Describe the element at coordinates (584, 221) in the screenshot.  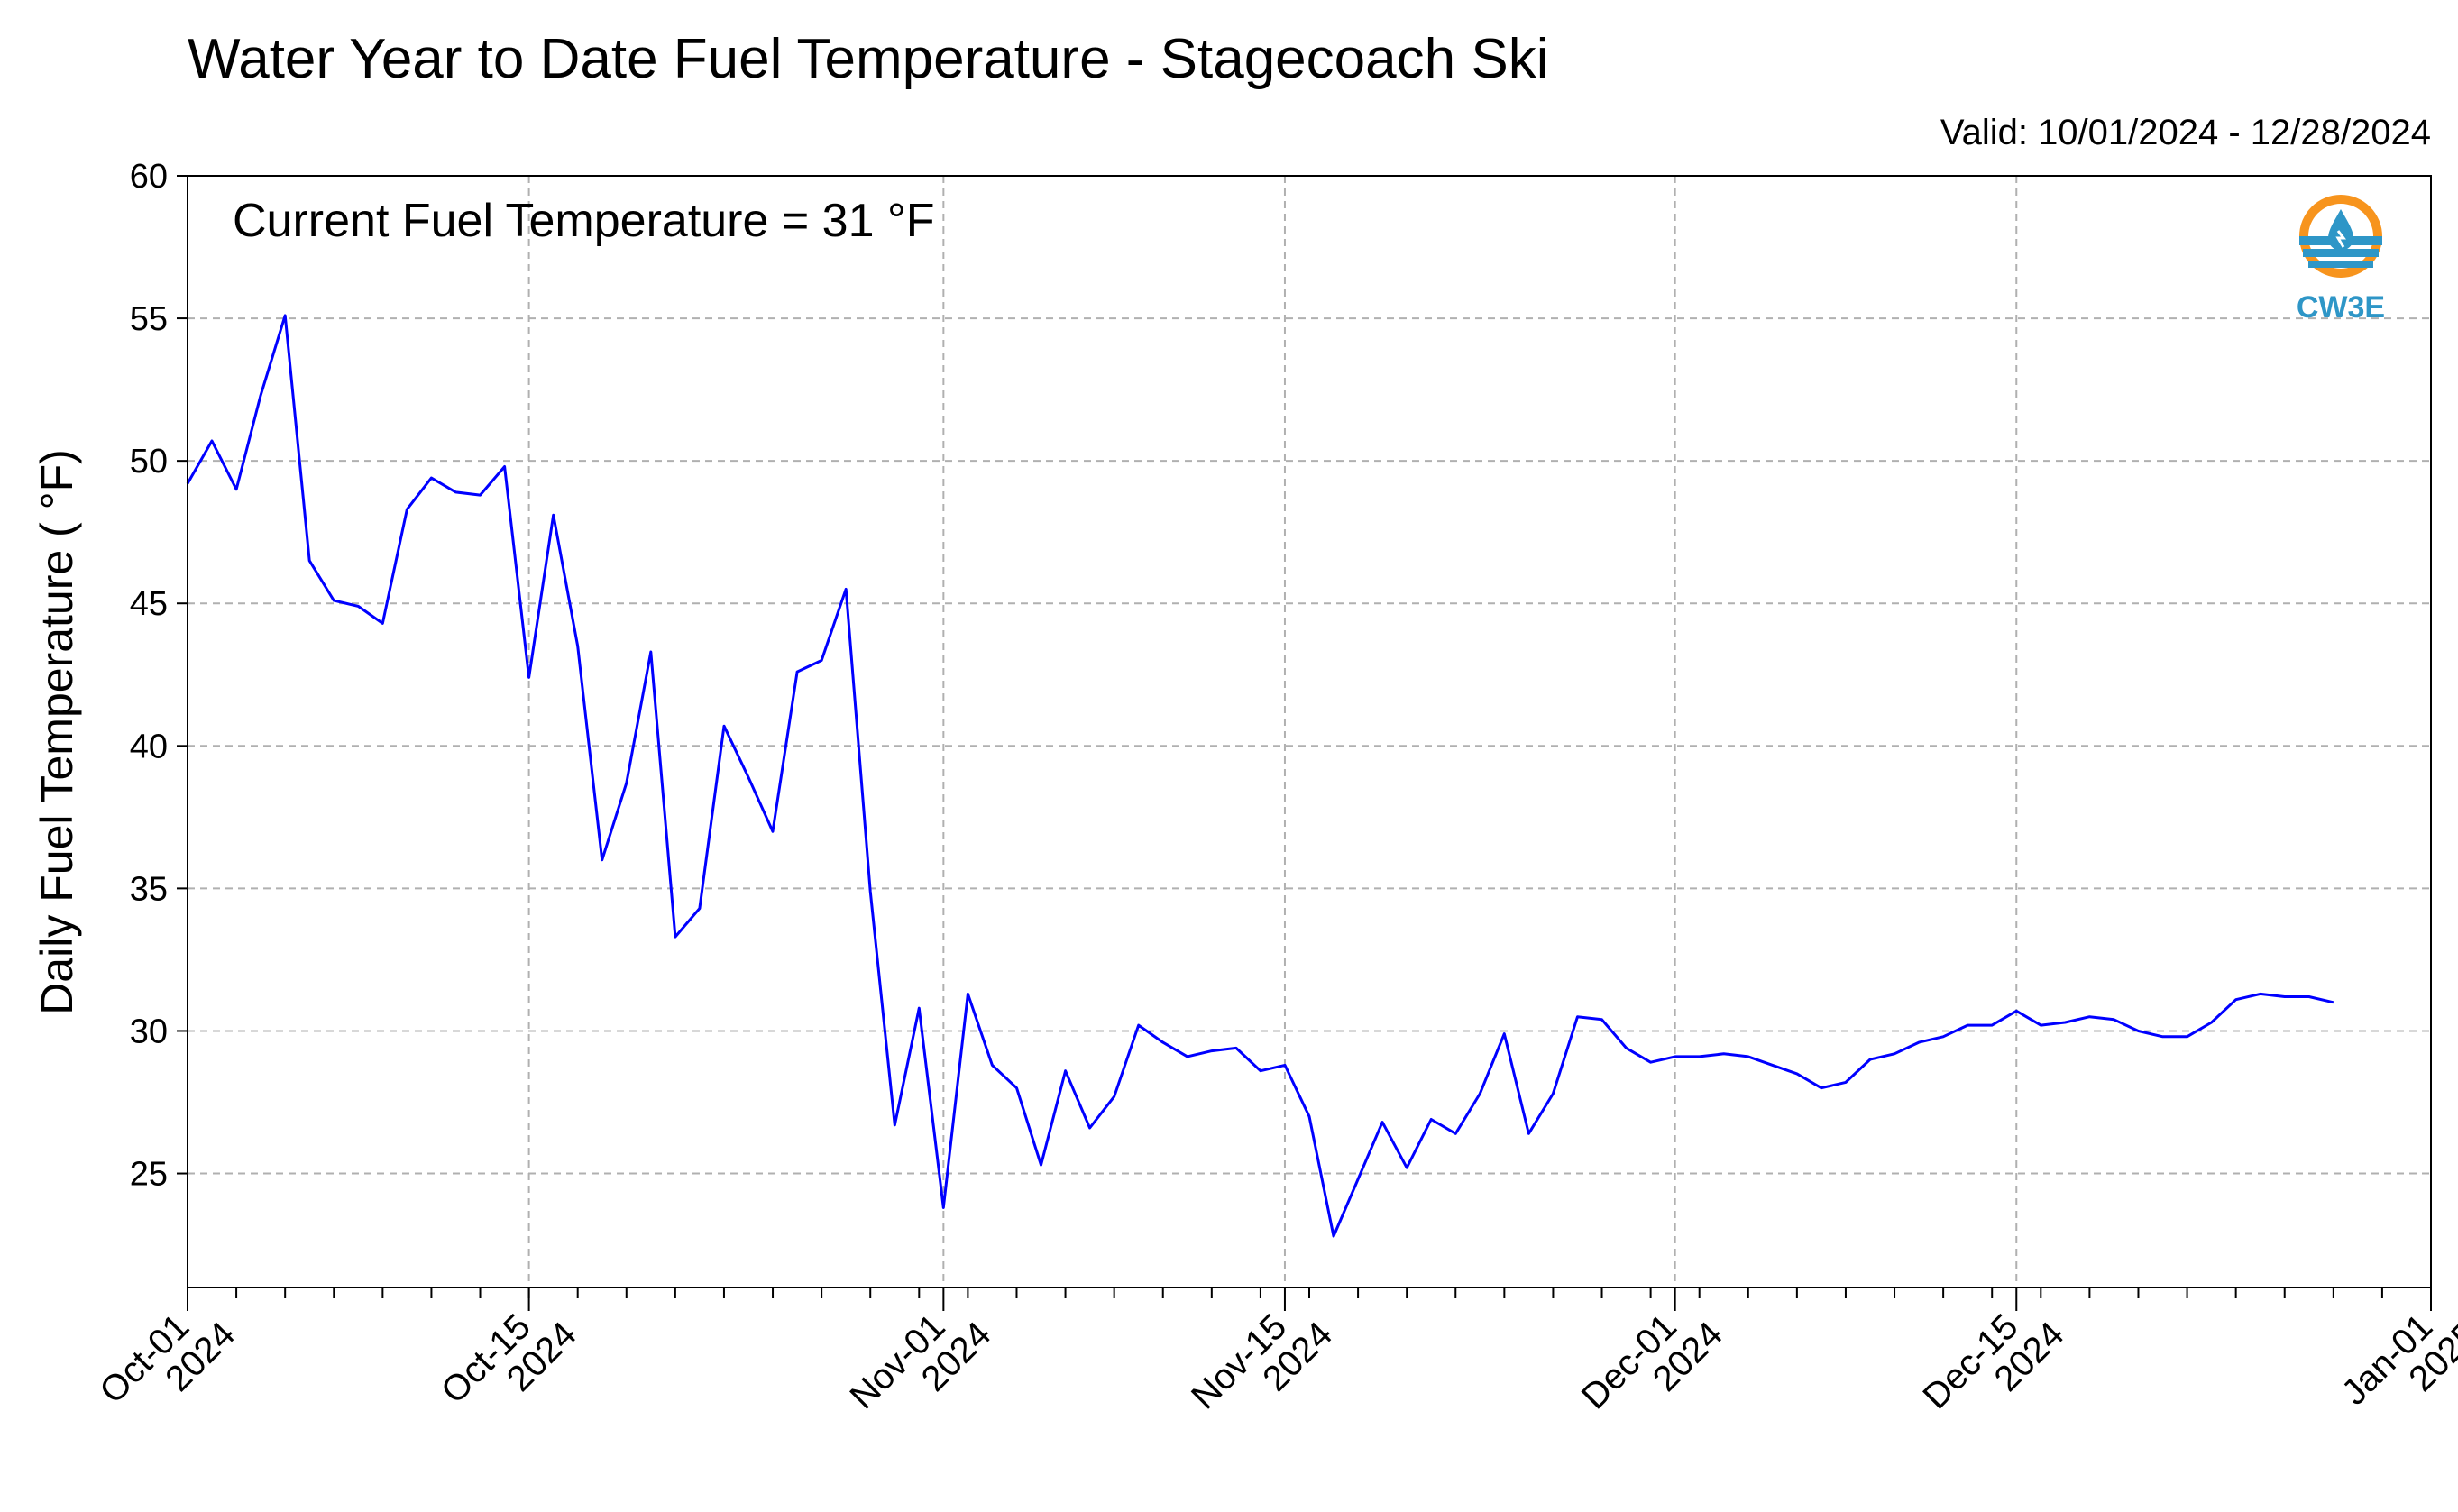
I see `current-fuel-temperature-annotation: Current Fuel Temperature = 31 °F` at that location.